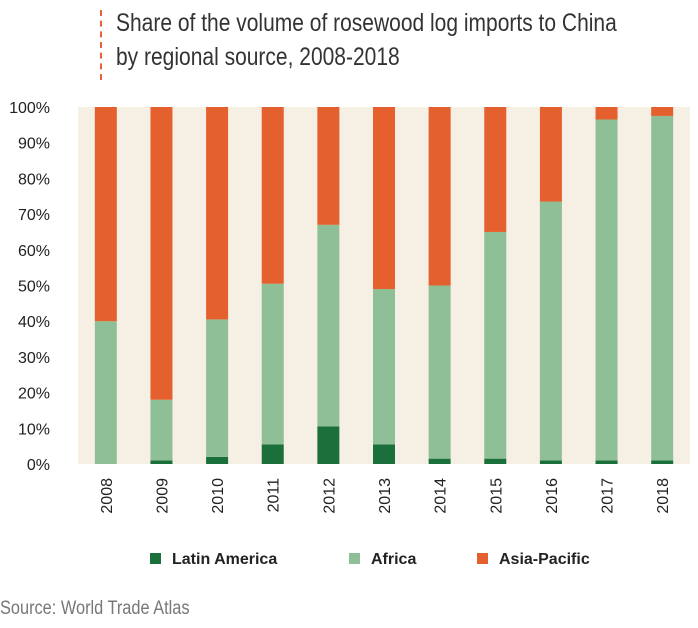 The image size is (698, 628). What do you see at coordinates (95, 608) in the screenshot?
I see `source-note: Source: World Trade Atlas` at bounding box center [95, 608].